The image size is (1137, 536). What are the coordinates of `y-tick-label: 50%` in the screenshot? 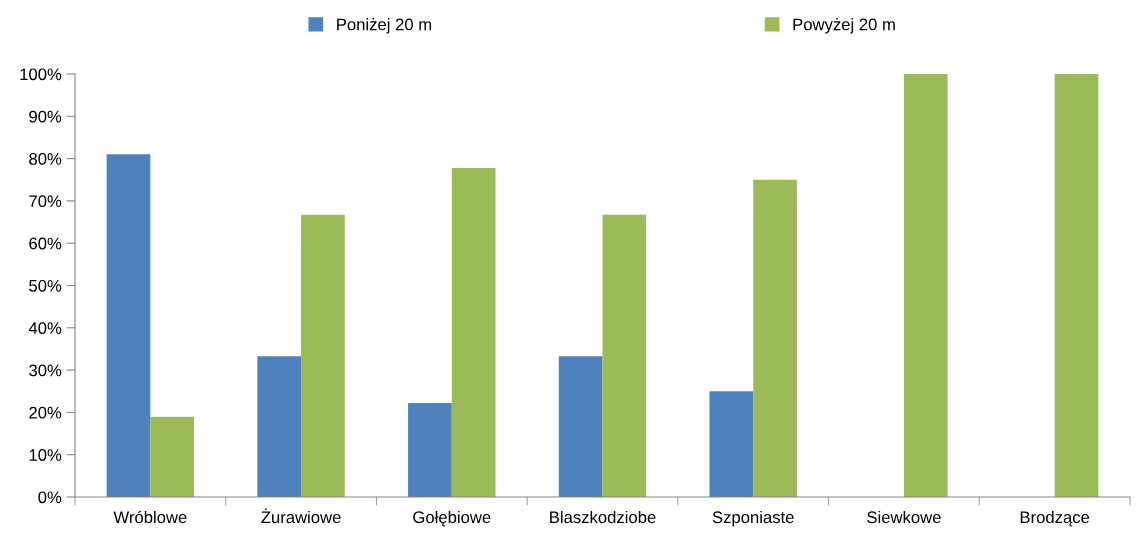 It's located at (45, 285).